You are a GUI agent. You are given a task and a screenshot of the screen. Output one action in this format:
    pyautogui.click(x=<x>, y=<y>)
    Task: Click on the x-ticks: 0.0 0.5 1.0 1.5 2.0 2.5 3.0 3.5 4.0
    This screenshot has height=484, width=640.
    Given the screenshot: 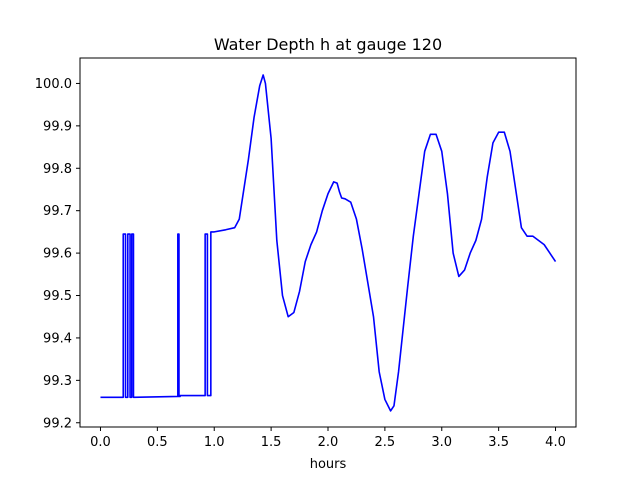 What is the action you would take?
    pyautogui.click(x=328, y=438)
    